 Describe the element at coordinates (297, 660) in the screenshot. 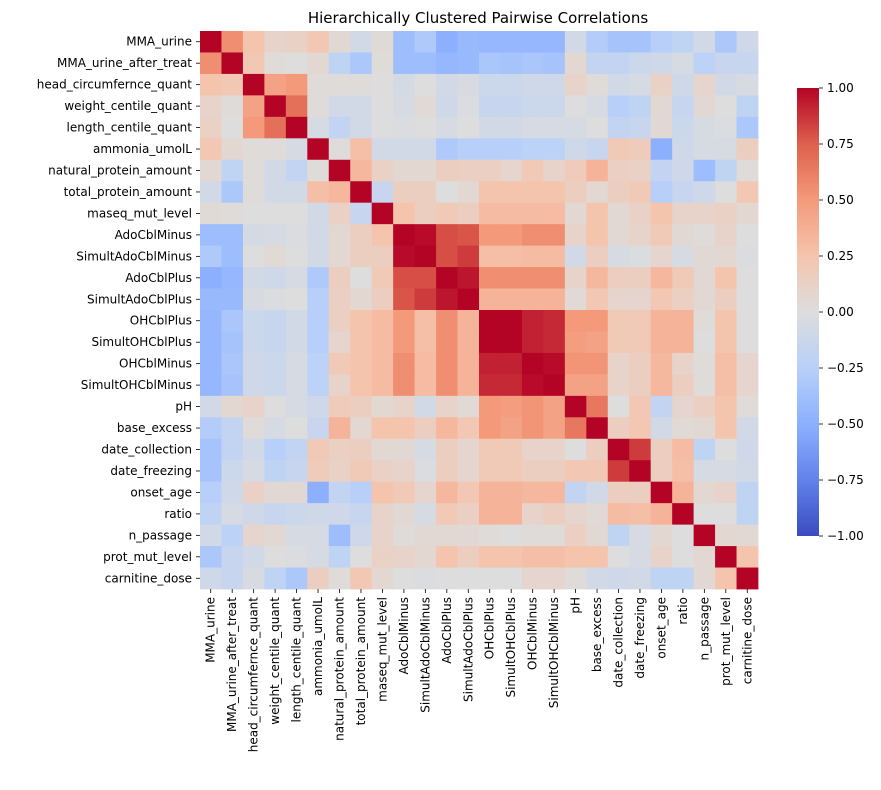

I see `x-tick-label: length_centile_quant` at that location.